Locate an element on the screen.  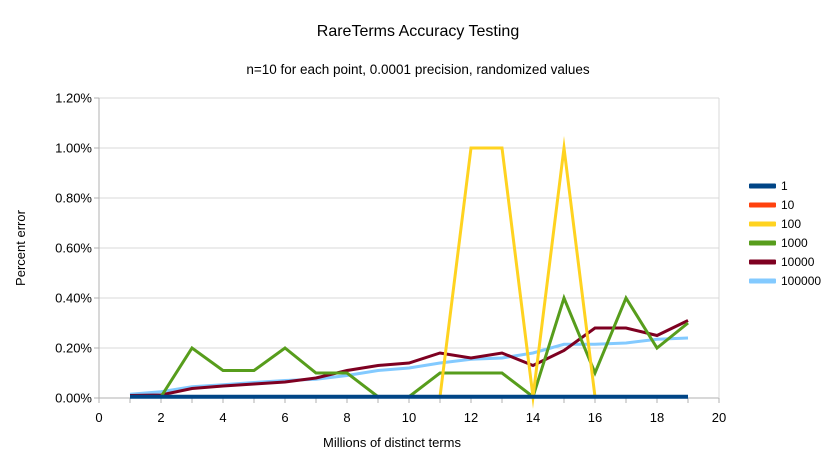
y-tick-label: 0.20% is located at coordinates (73, 348).